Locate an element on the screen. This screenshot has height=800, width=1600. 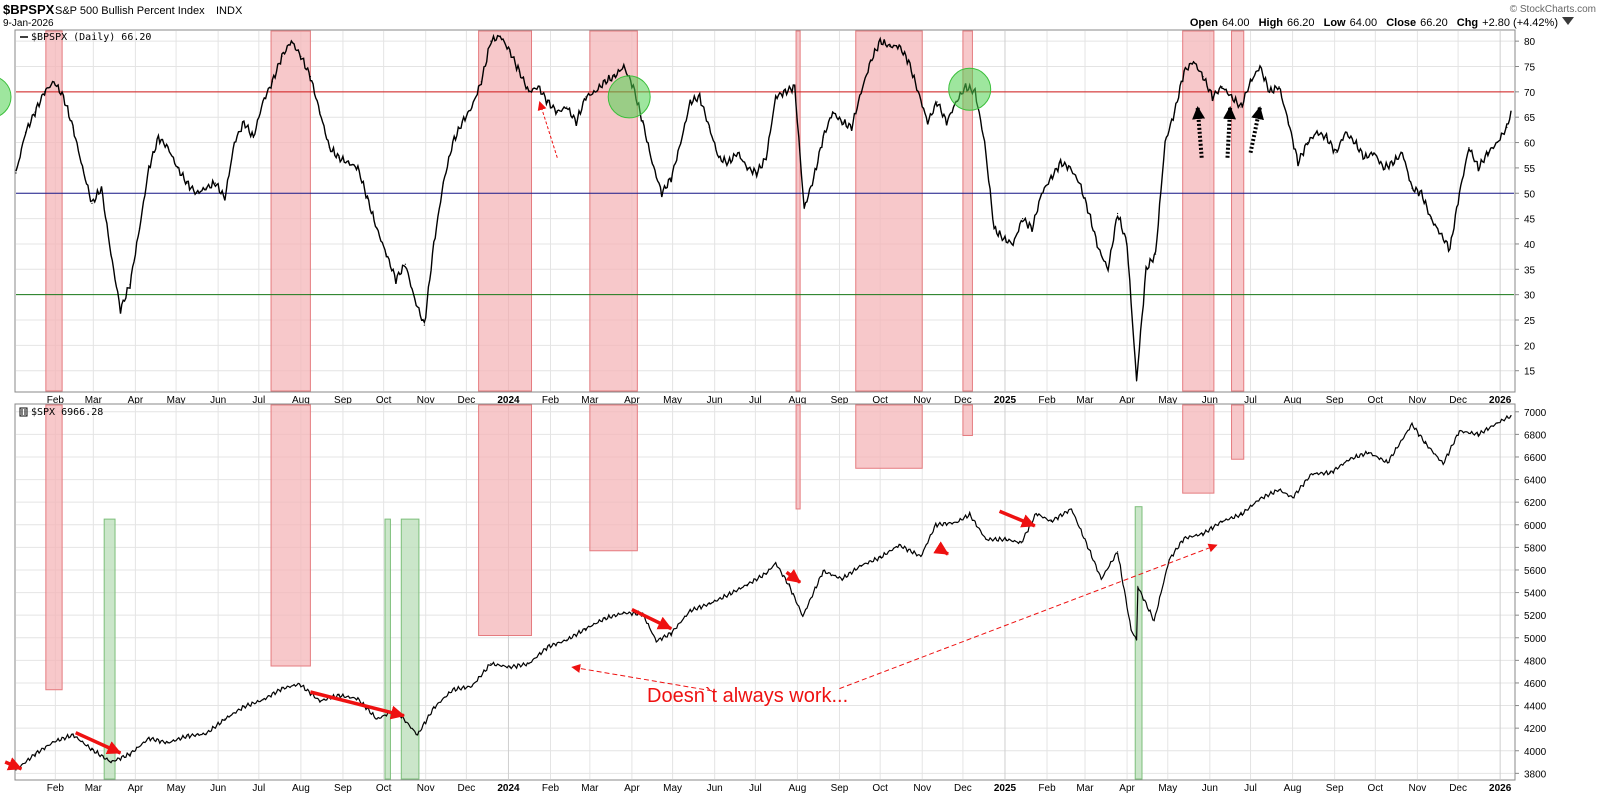
bpspx-x-tick-label: Oct is located at coordinates (880, 400).